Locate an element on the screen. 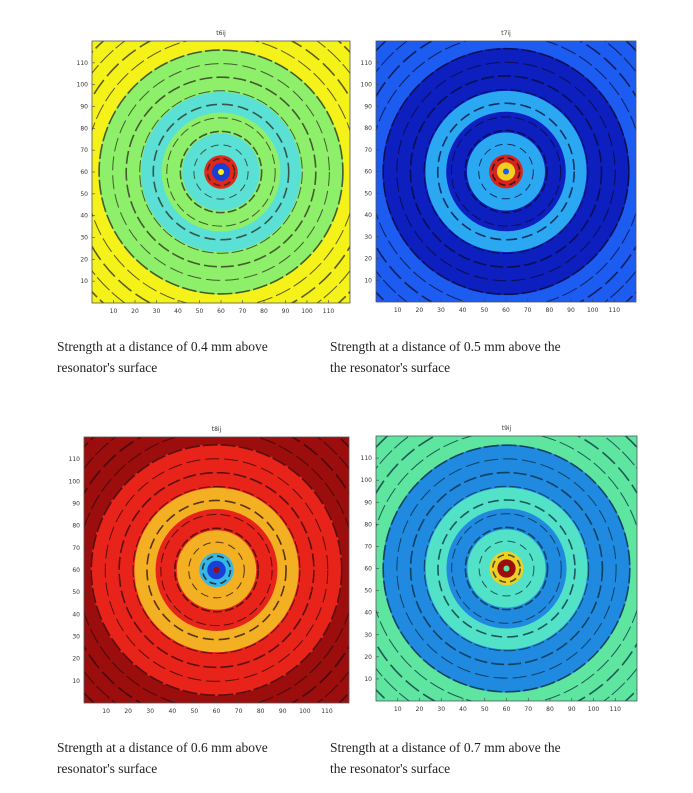  caption-3-line-2: resonator's surface is located at coordinates (107, 768).